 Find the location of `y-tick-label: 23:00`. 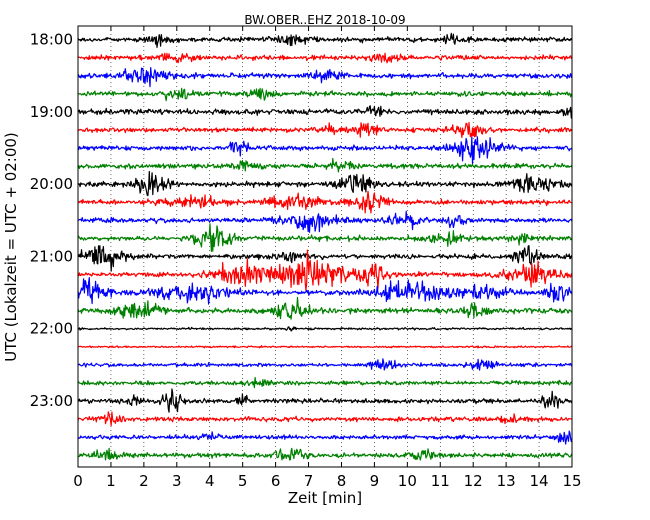

y-tick-label: 23:00 is located at coordinates (51, 401).